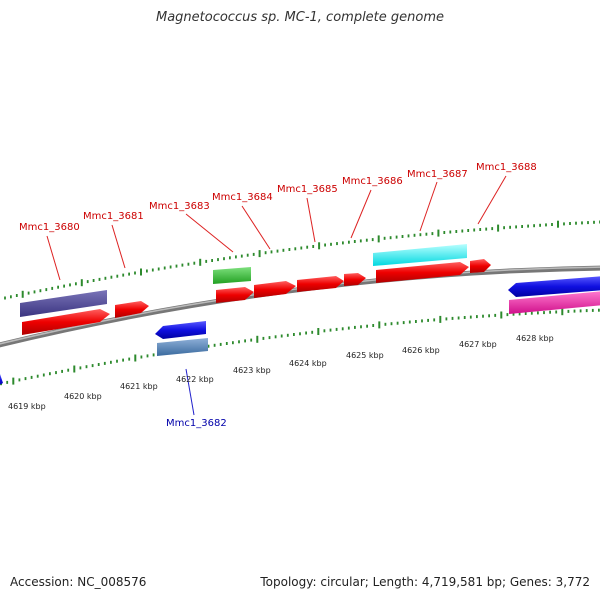 Image resolution: width=600 pixels, height=600 pixels. What do you see at coordinates (196, 423) in the screenshot?
I see `gene-label: Mmc1_3682` at bounding box center [196, 423].